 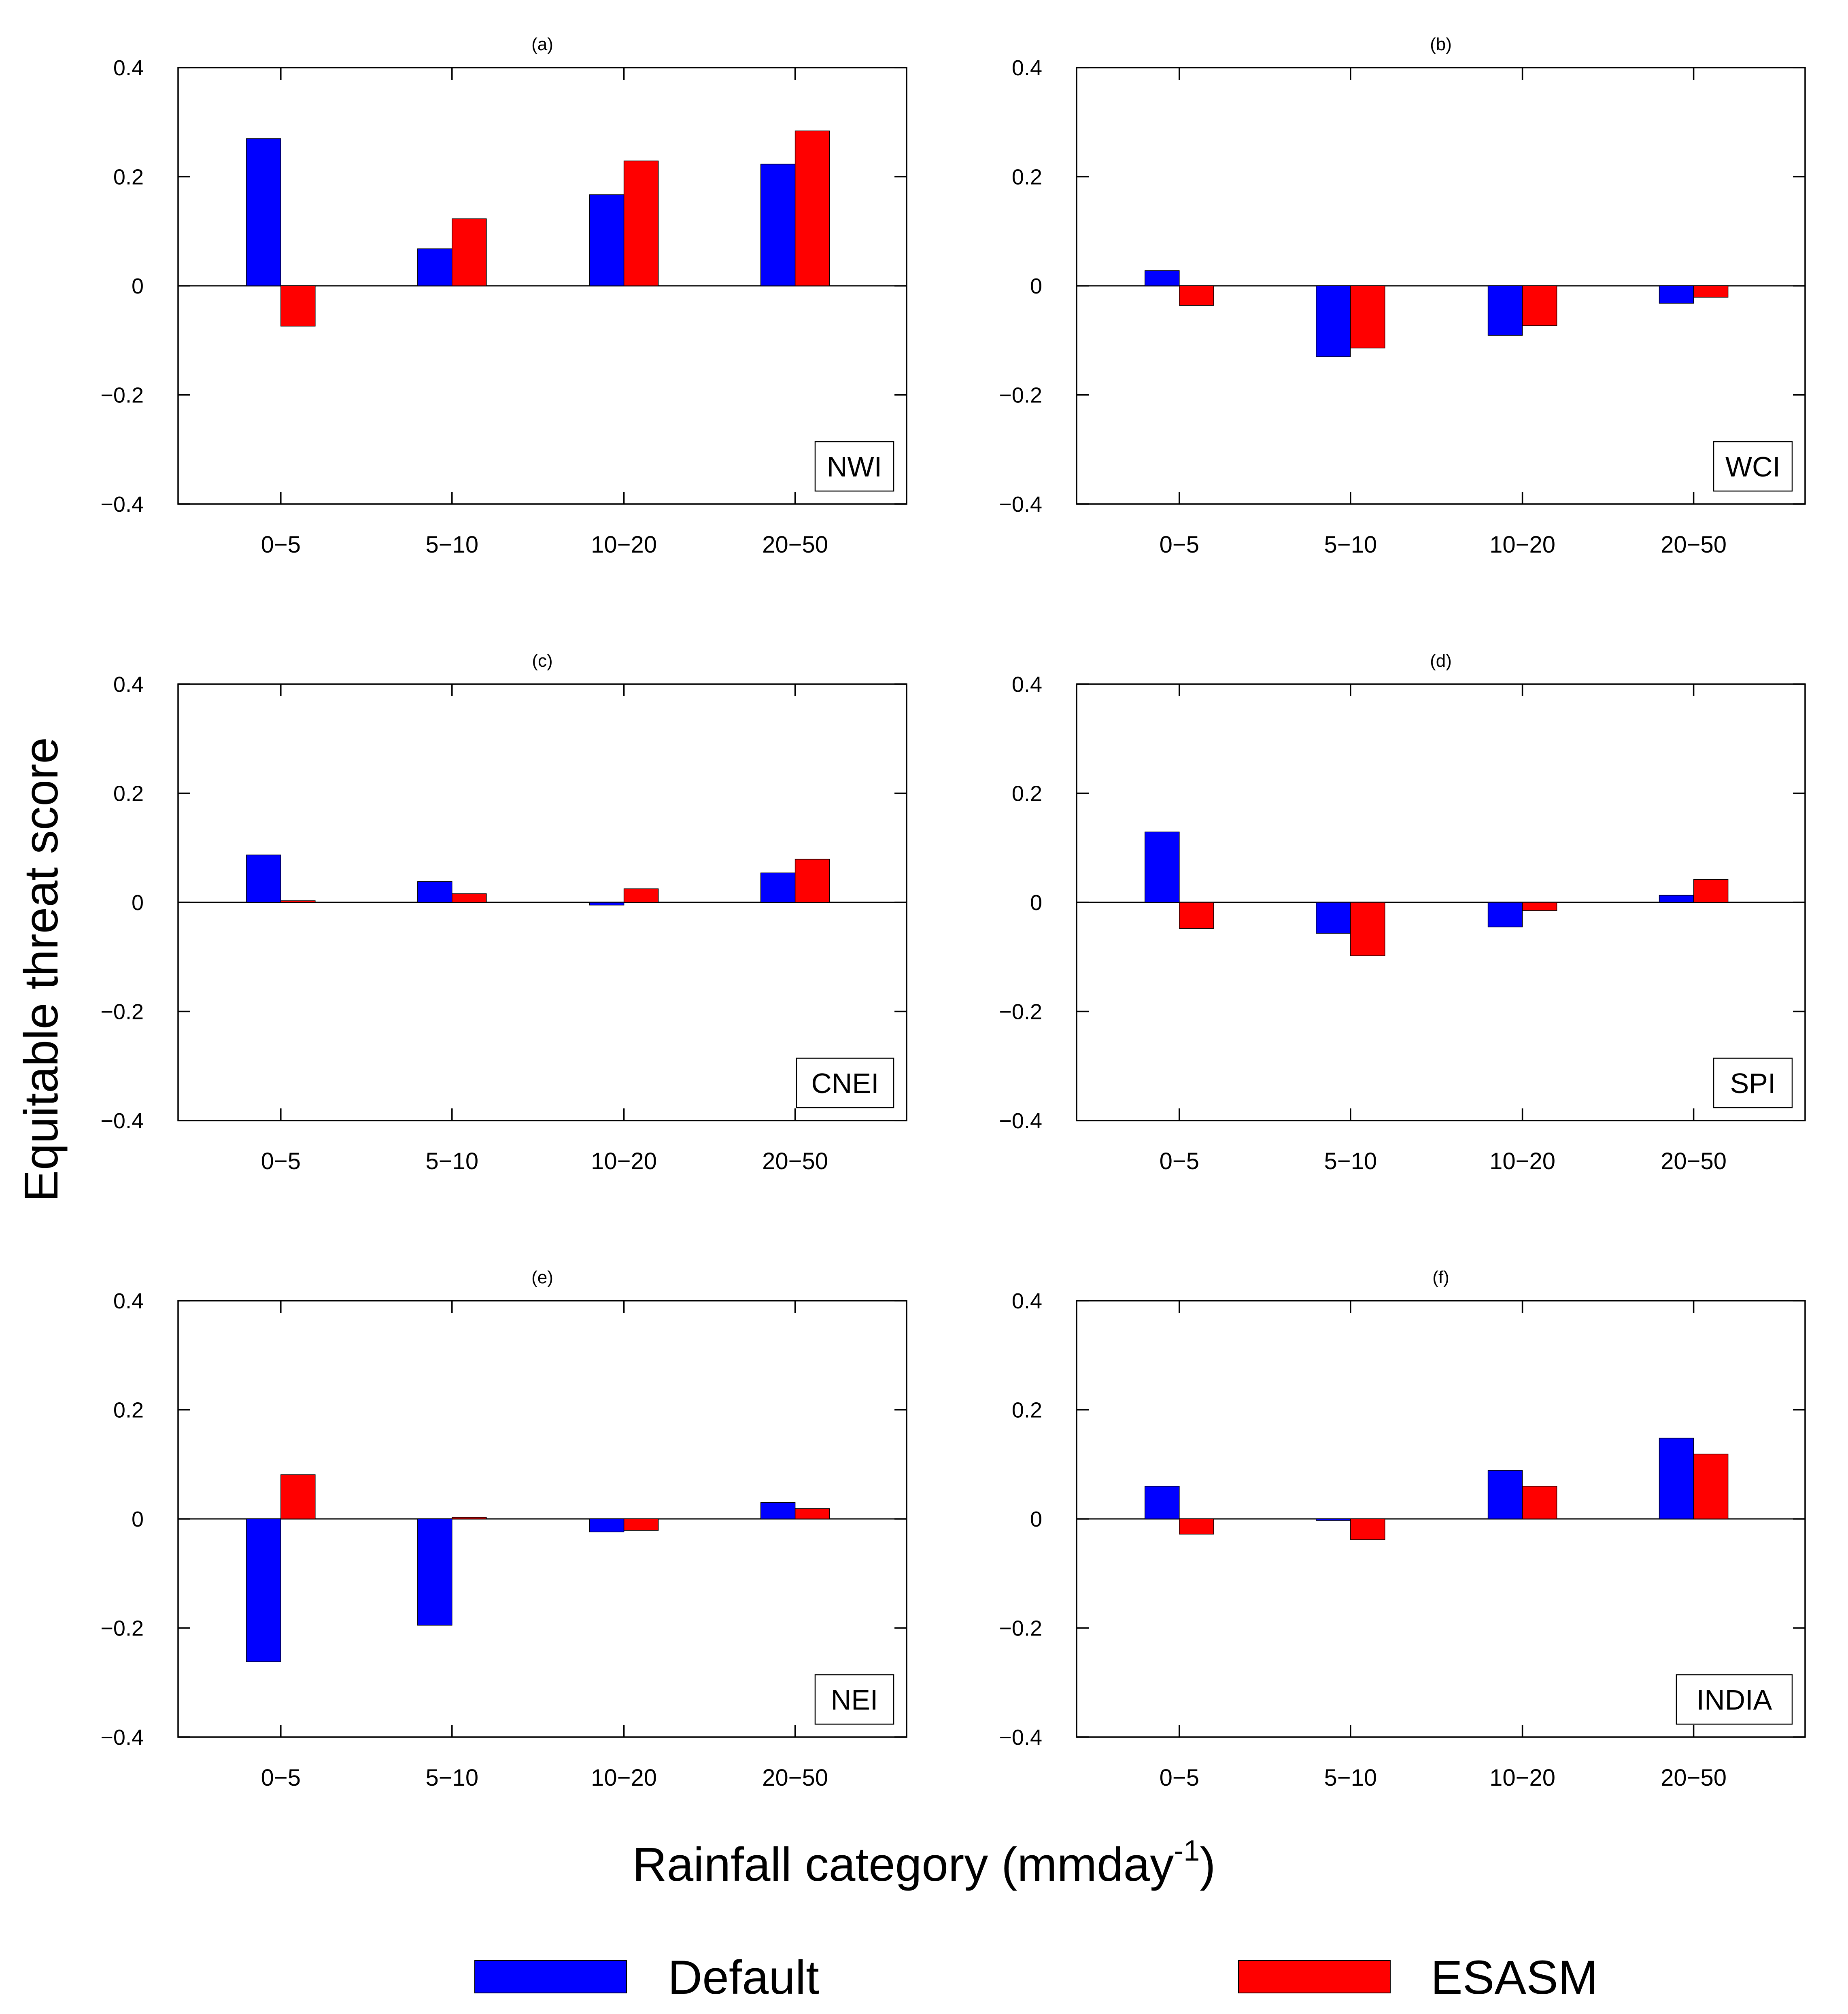 I want to click on region-label: INDIA, so click(x=1735, y=1700).